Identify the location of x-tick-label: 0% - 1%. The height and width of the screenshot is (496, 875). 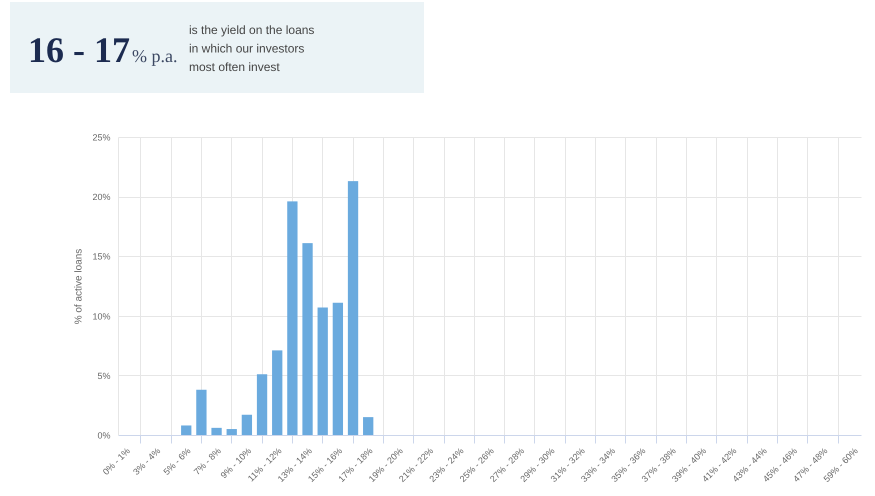
(116, 461).